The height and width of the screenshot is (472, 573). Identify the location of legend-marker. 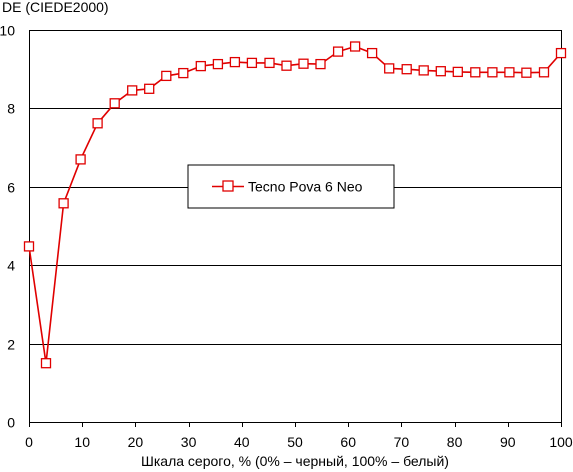
(228, 186).